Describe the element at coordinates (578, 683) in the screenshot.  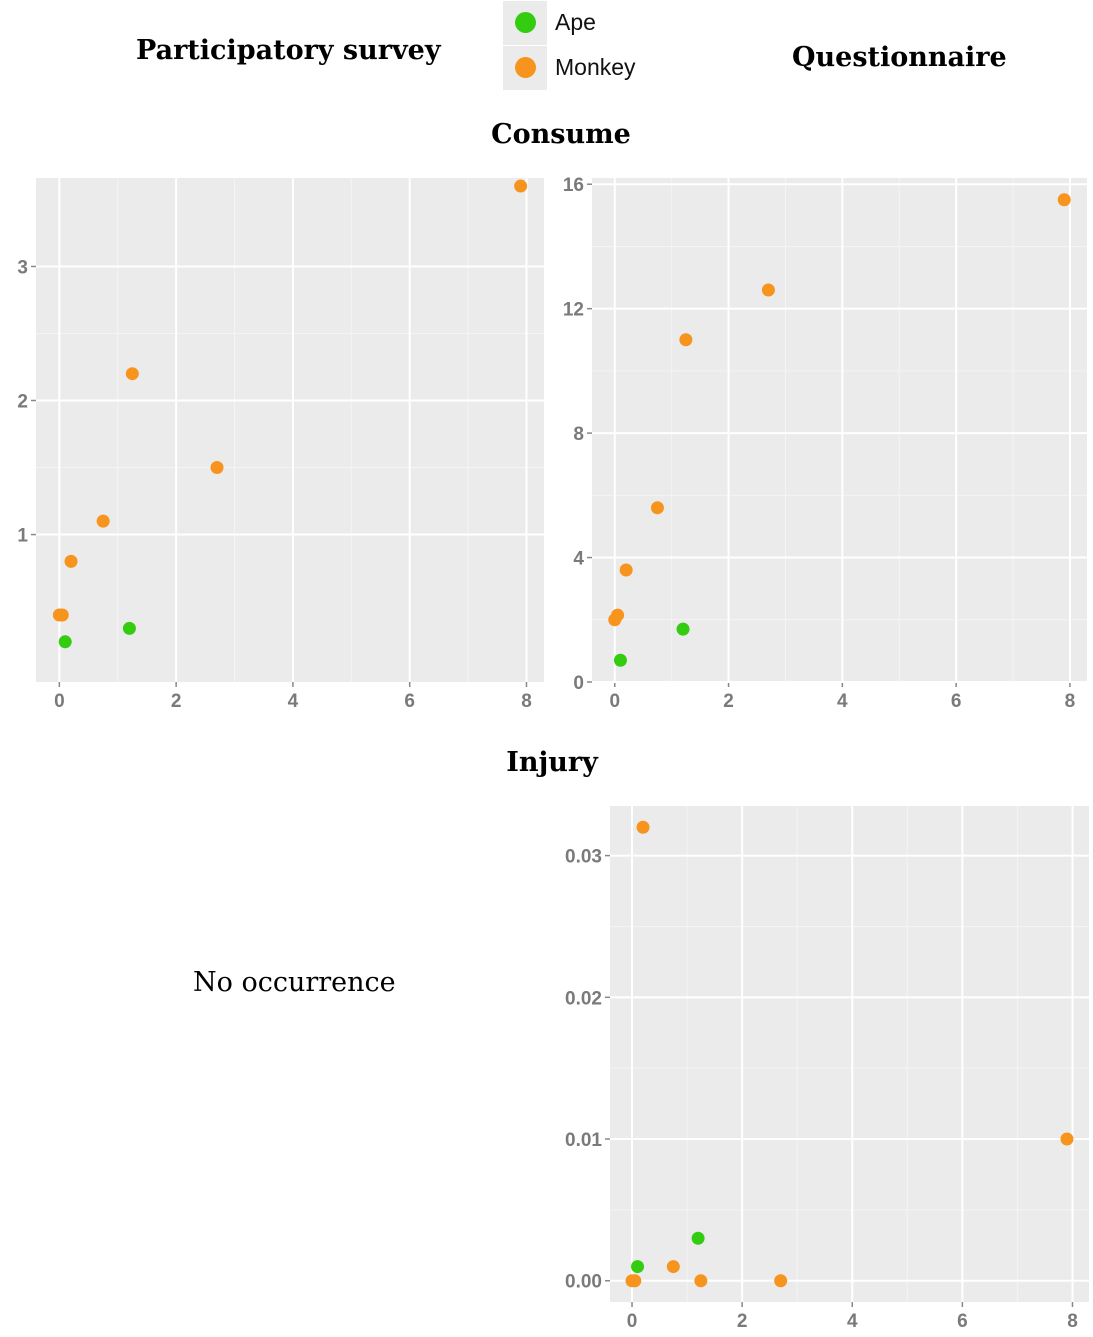
I see `y-tick-label: 0` at that location.